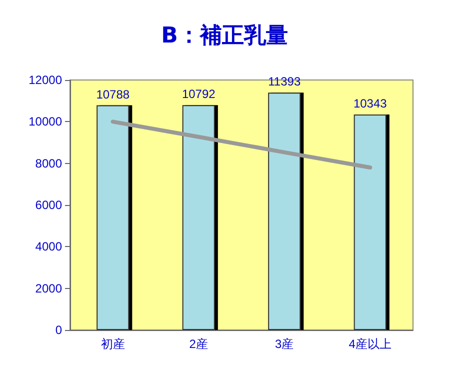 The height and width of the screenshot is (382, 449). What do you see at coordinates (45, 80) in the screenshot?
I see `y-tick-label: 12000` at bounding box center [45, 80].